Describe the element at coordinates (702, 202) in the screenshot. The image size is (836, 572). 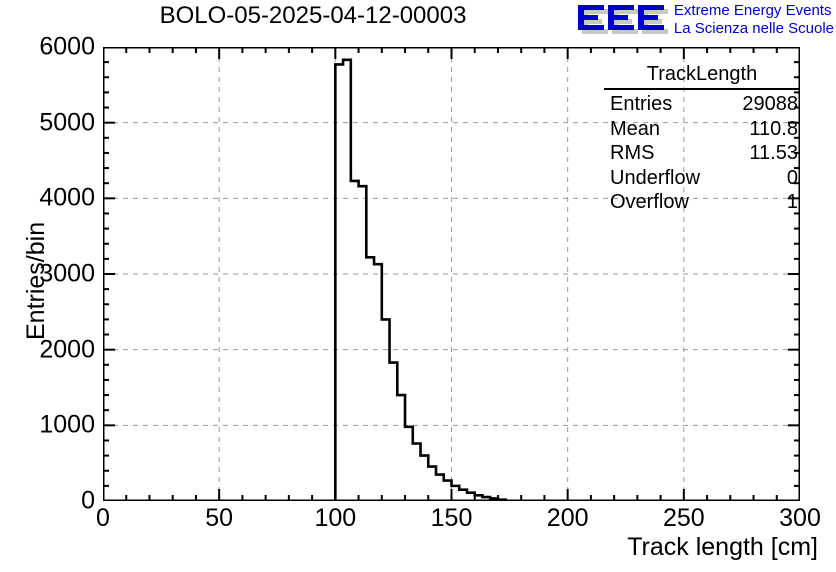
I see `stats-row: Overflow 1` at that location.